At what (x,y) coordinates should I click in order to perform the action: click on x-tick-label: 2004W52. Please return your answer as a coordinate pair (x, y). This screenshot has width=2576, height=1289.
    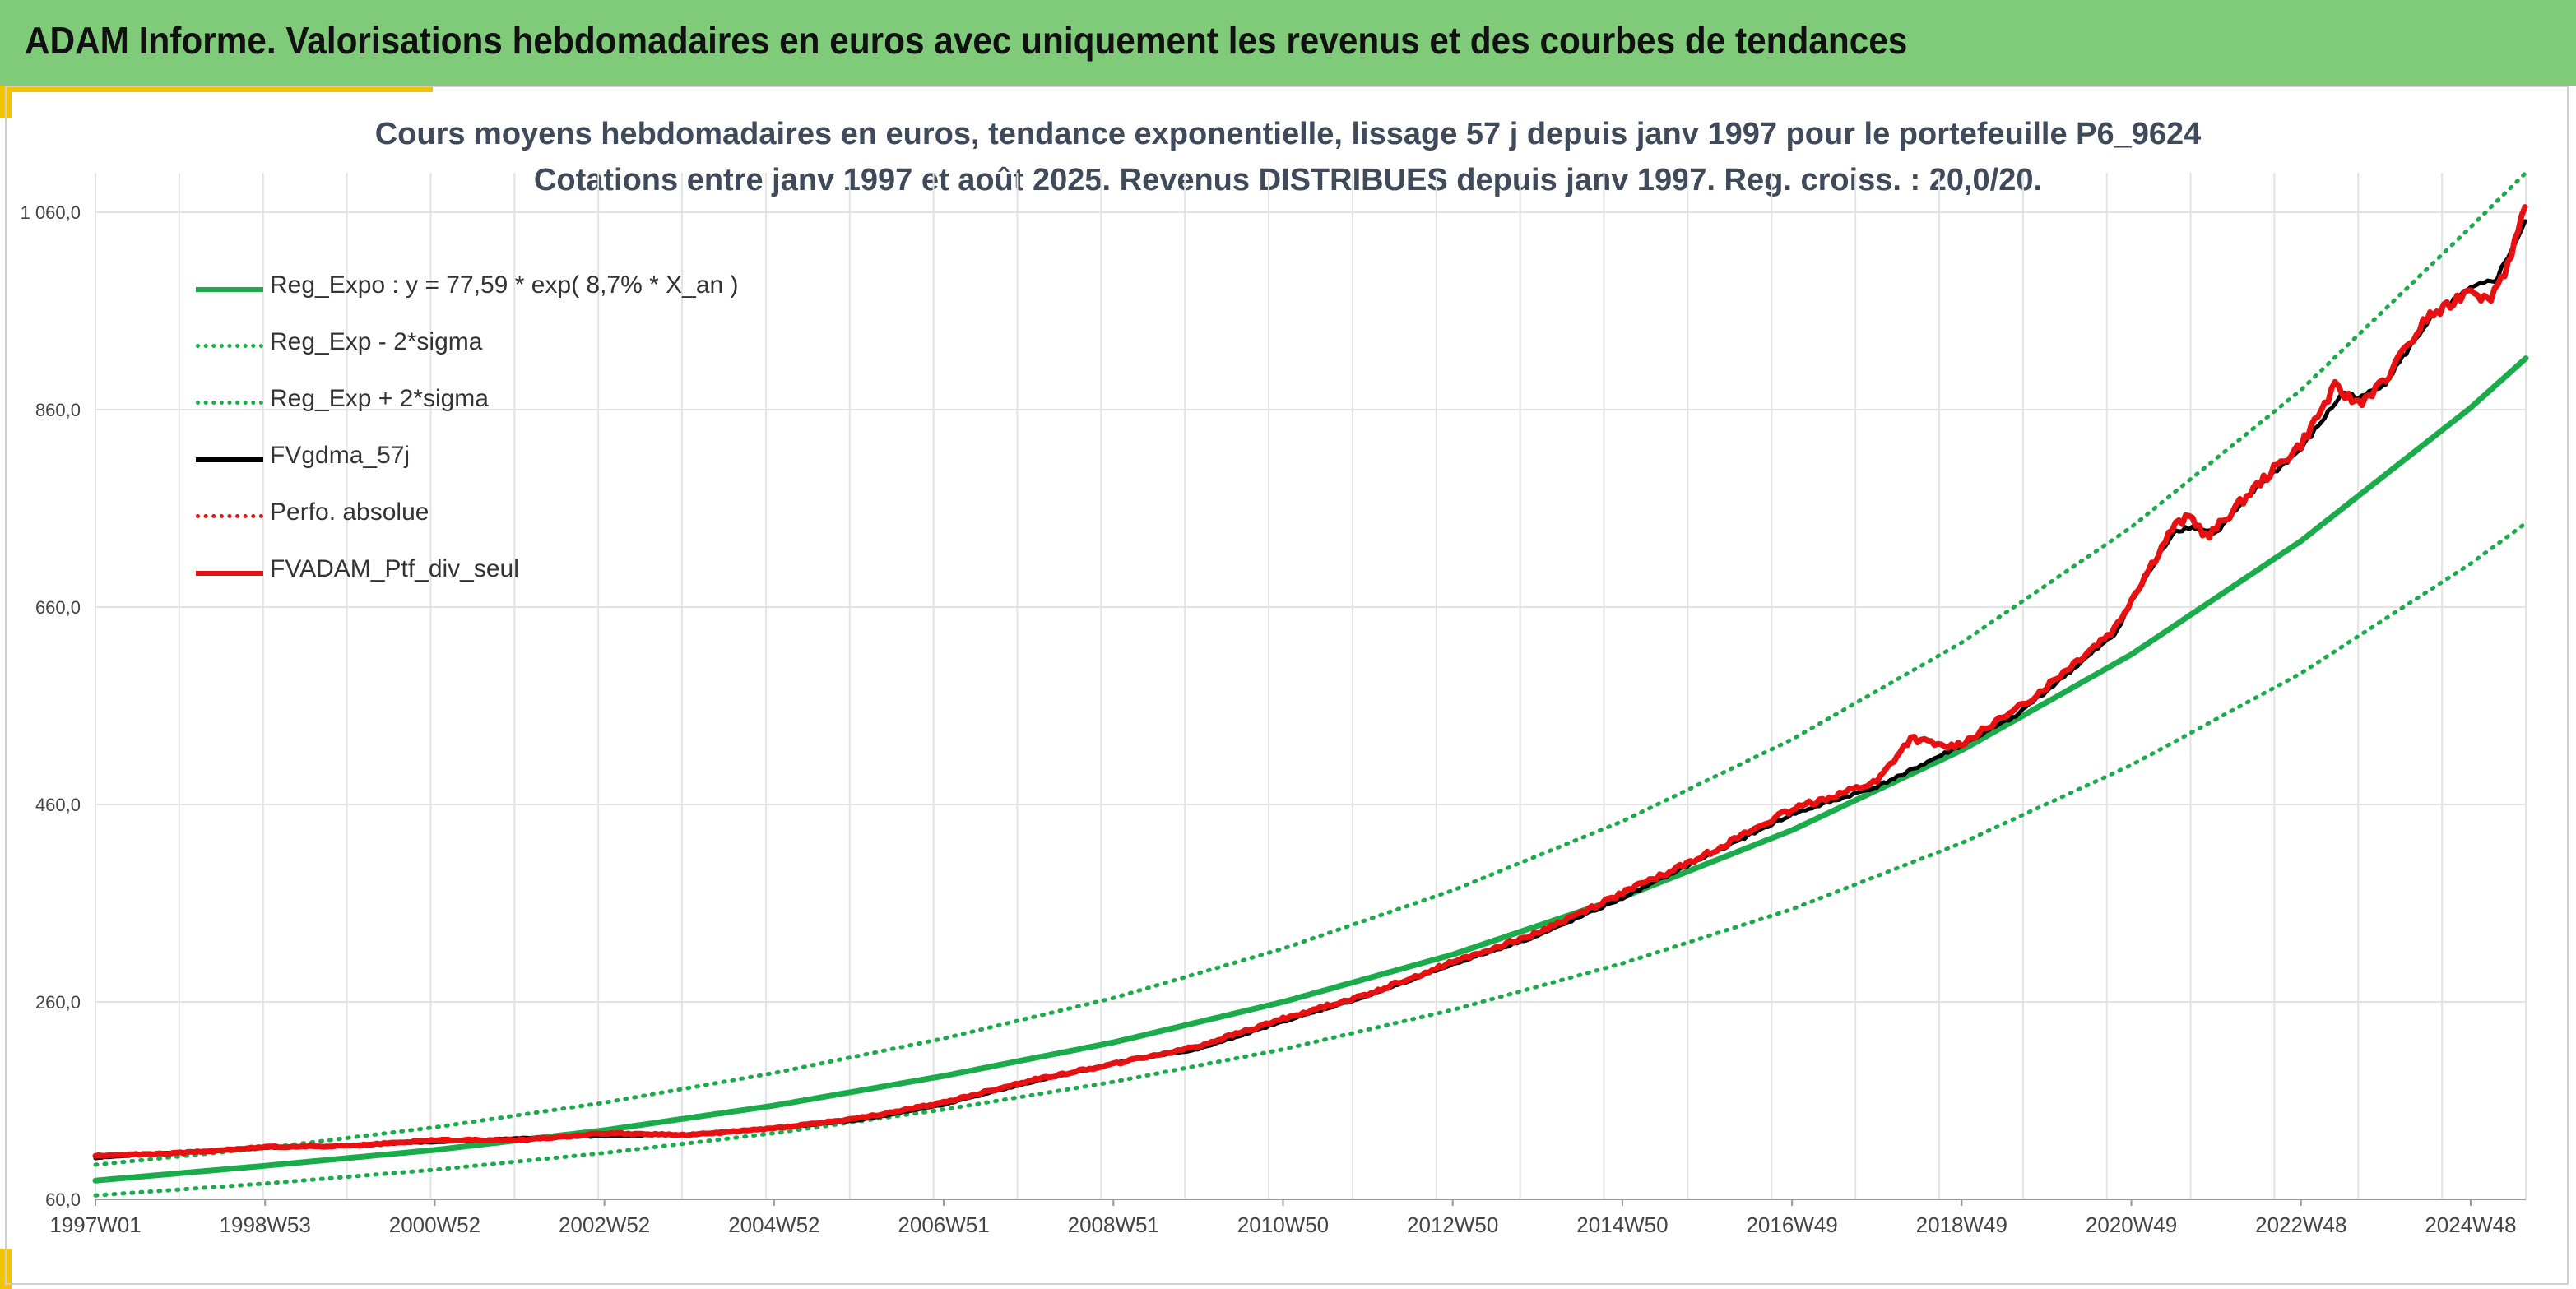
    Looking at the image, I should click on (773, 1224).